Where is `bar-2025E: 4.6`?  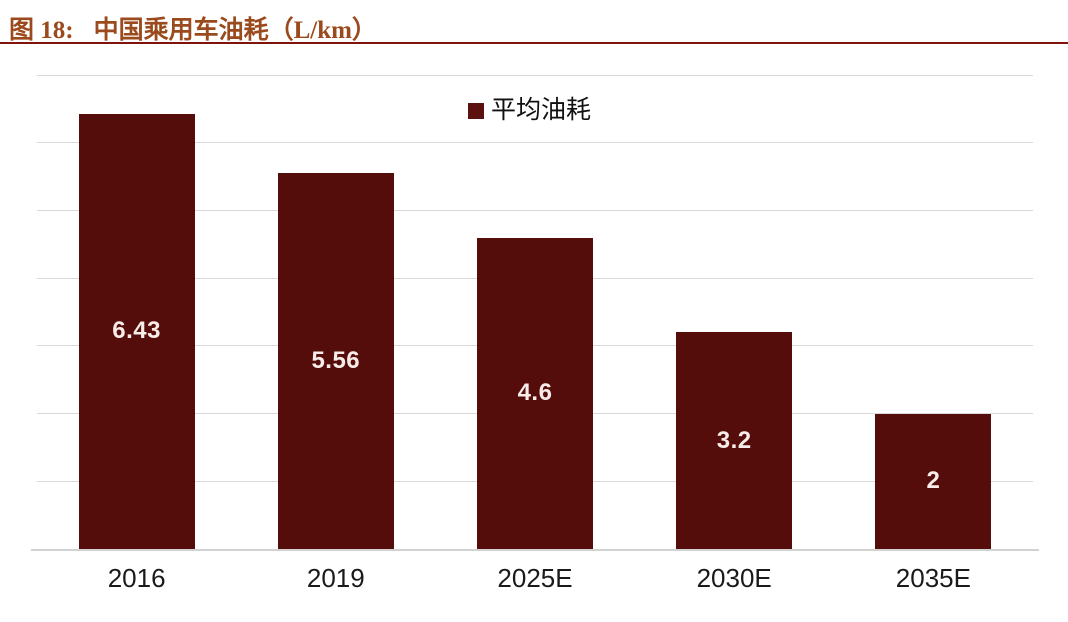 bar-2025E: 4.6 is located at coordinates (535, 393).